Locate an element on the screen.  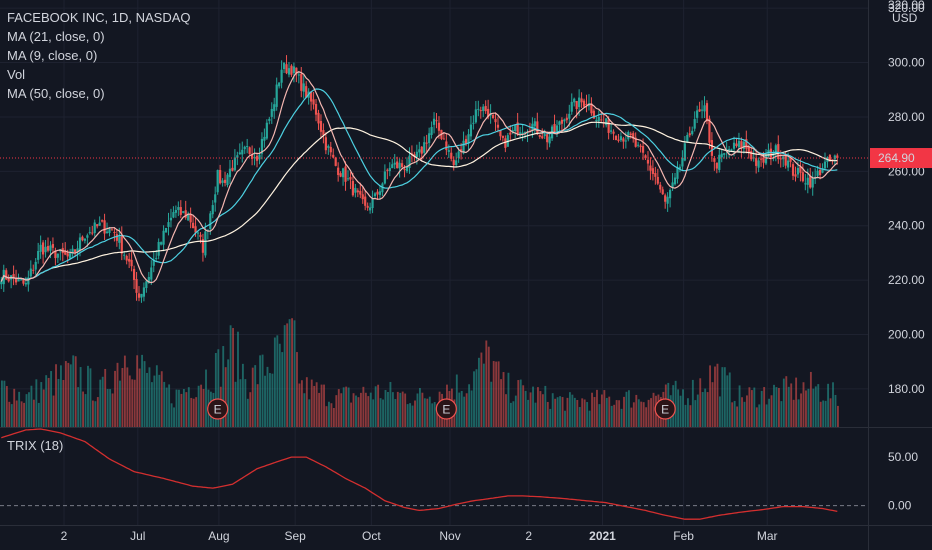
price-tick-label: 280.00 is located at coordinates (906, 117).